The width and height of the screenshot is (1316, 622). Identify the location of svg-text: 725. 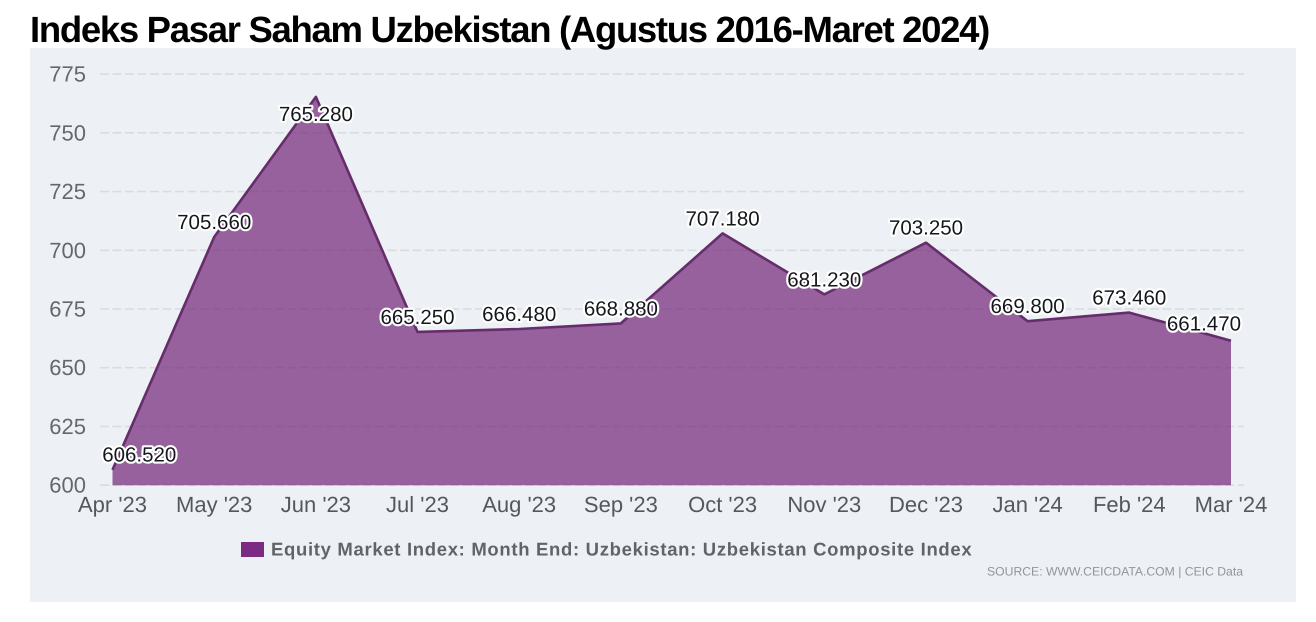
(67, 191).